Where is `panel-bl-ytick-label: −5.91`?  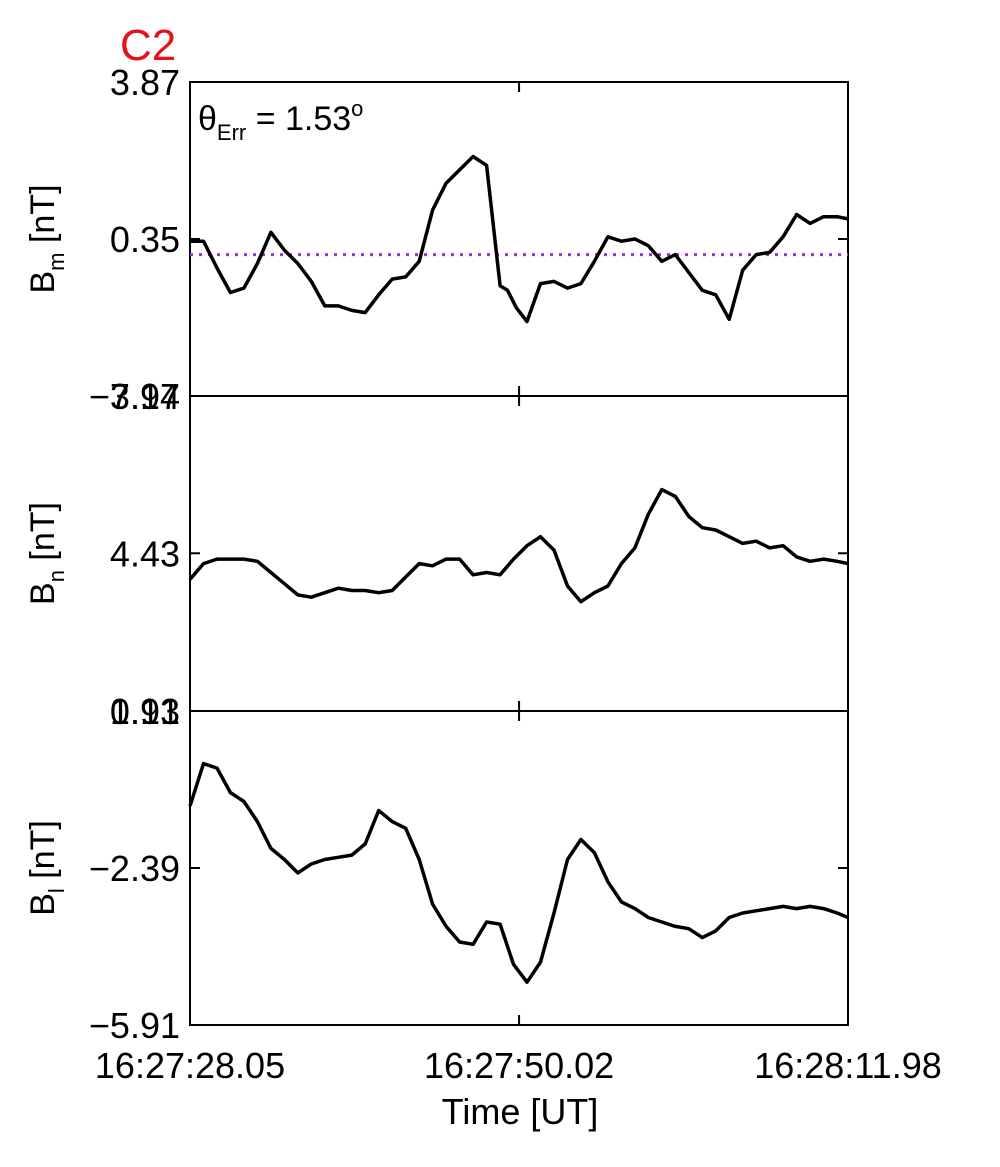 panel-bl-ytick-label: −5.91 is located at coordinates (134, 1025).